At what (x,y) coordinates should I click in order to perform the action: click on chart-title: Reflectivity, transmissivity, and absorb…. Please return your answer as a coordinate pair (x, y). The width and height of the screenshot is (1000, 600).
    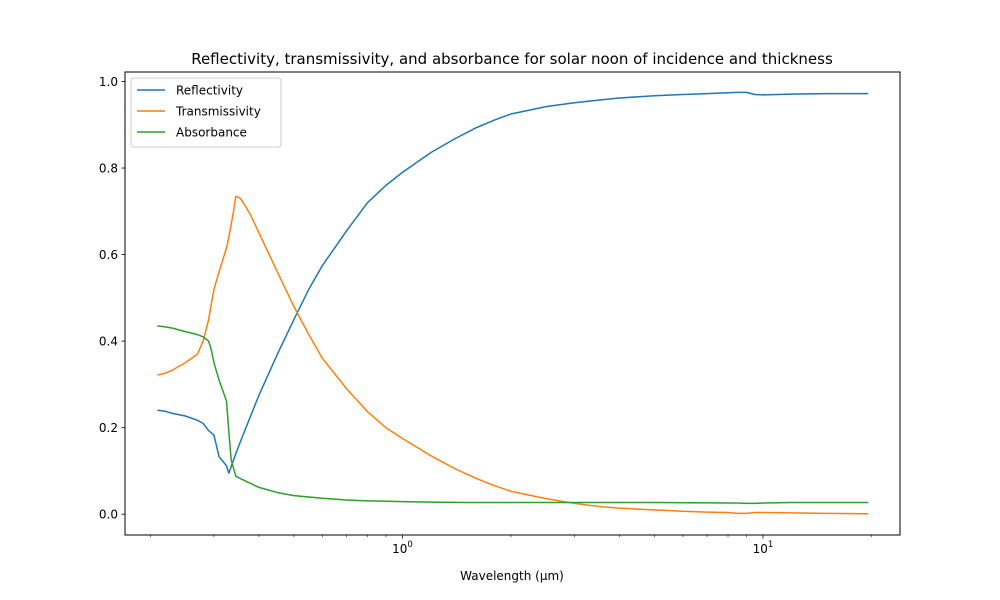
    Looking at the image, I should click on (512, 59).